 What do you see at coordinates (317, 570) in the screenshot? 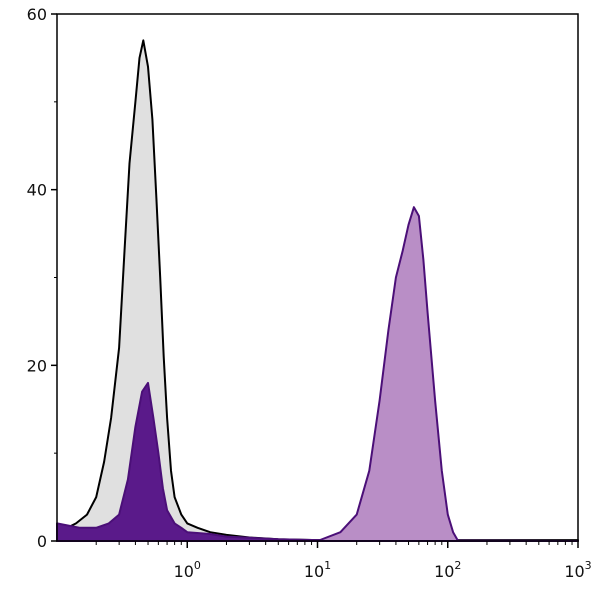
I see `x-tick-label: 10¹` at bounding box center [317, 570].